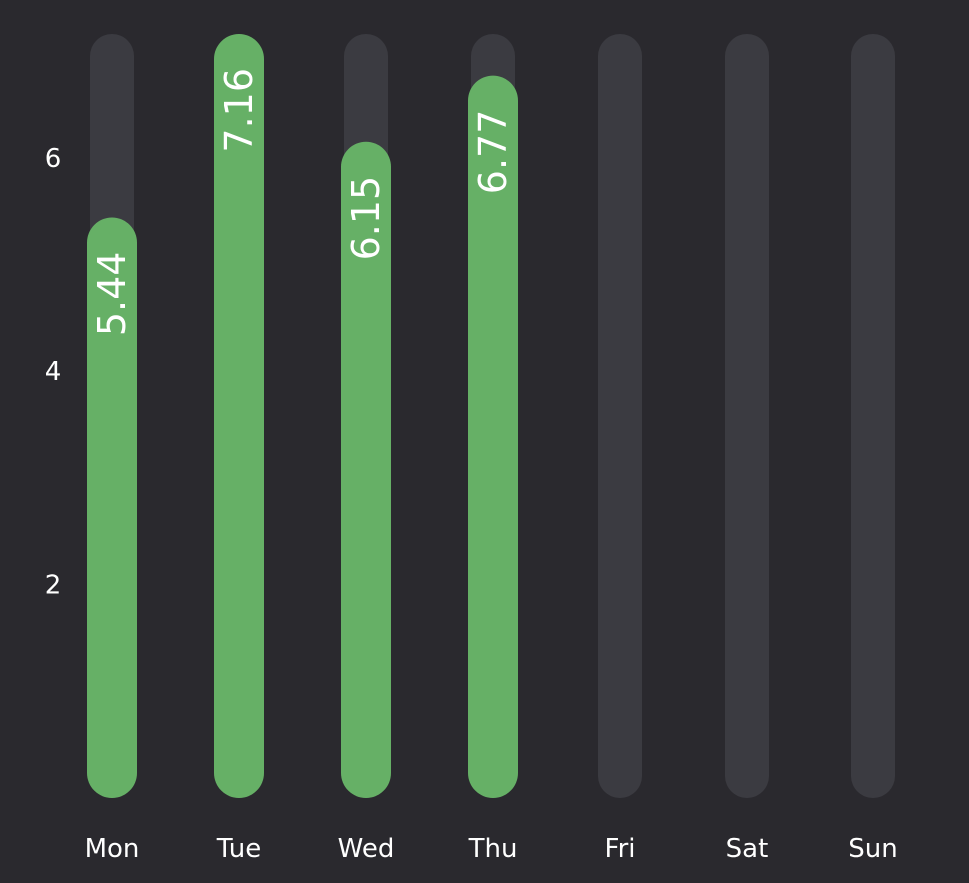 This screenshot has width=969, height=883. Describe the element at coordinates (238, 849) in the screenshot. I see `x-tick-label-tue: Tue` at that location.